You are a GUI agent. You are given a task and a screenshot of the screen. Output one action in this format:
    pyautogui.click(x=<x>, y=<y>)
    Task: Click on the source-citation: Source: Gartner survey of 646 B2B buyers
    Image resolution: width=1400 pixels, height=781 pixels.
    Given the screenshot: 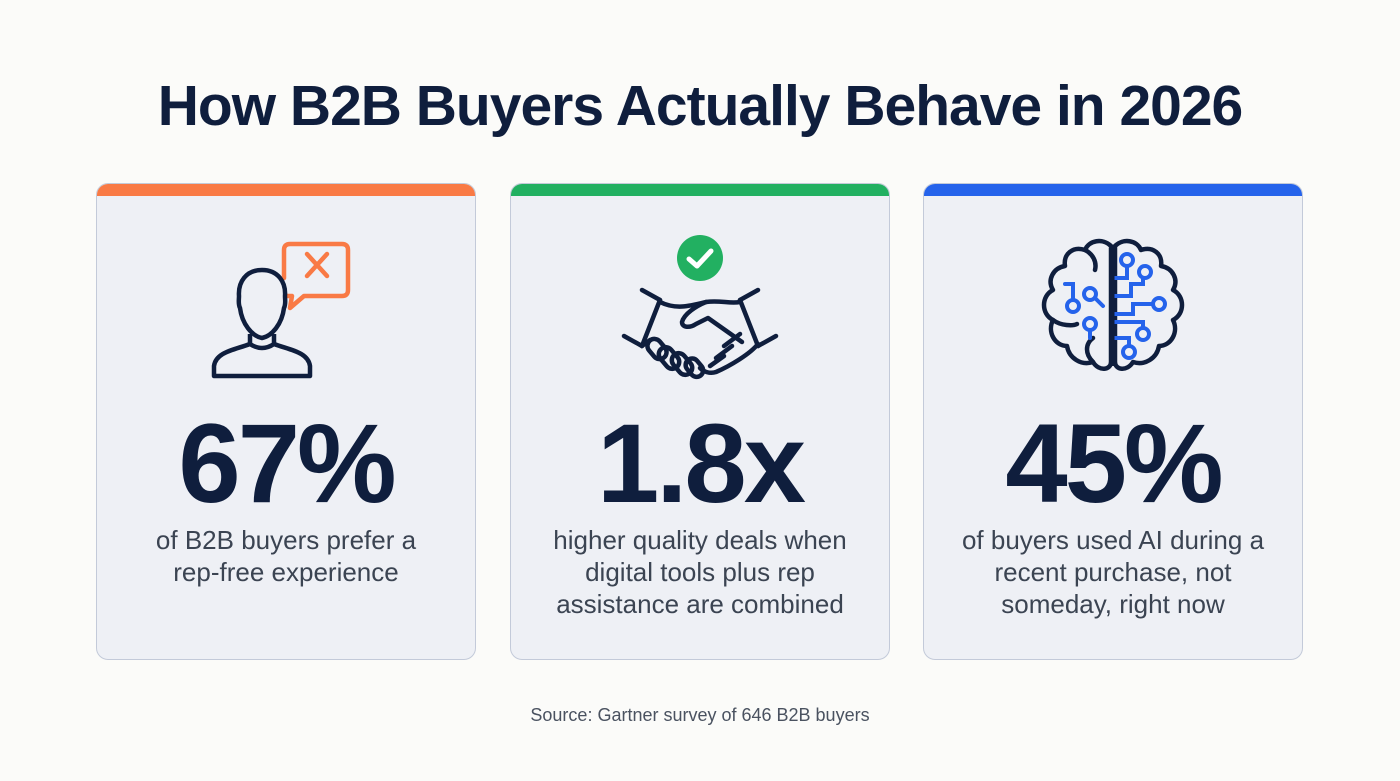 What is the action you would take?
    pyautogui.click(x=700, y=715)
    